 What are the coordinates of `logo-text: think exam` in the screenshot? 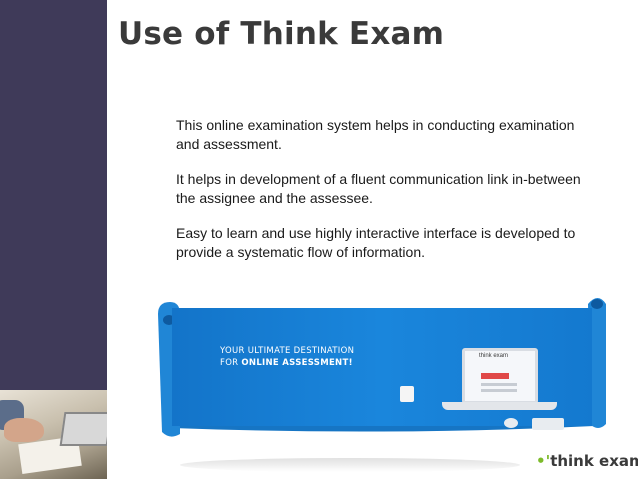 It's located at (594, 461).